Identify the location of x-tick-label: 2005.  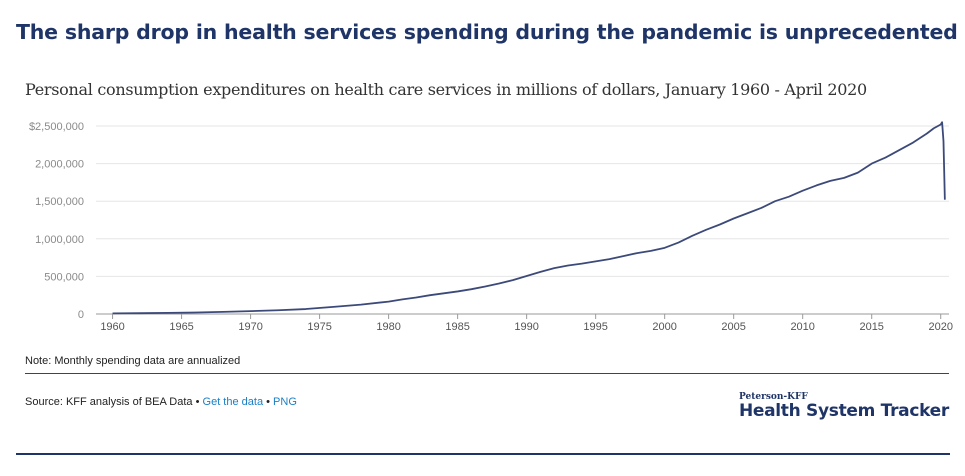
(733, 327).